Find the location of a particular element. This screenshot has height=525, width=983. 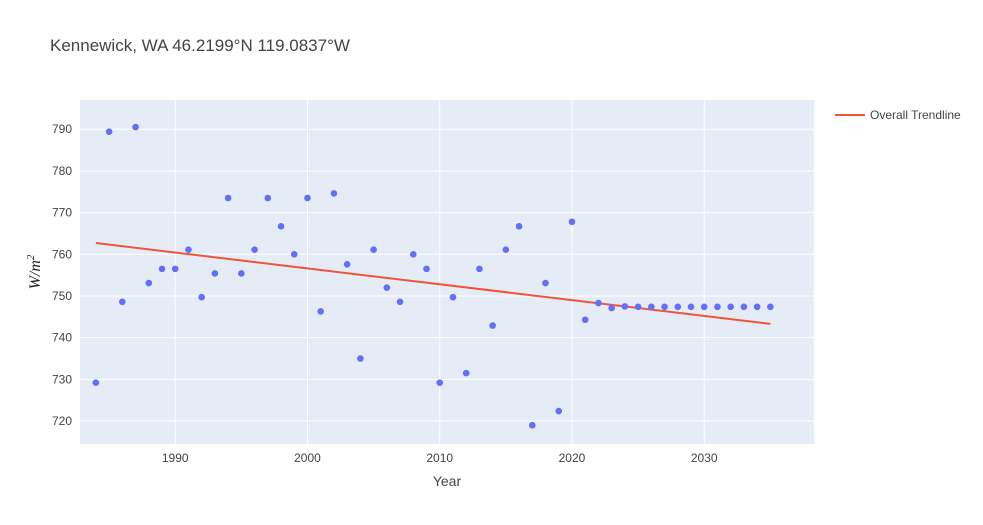

x-tick-label: 1990 is located at coordinates (175, 458).